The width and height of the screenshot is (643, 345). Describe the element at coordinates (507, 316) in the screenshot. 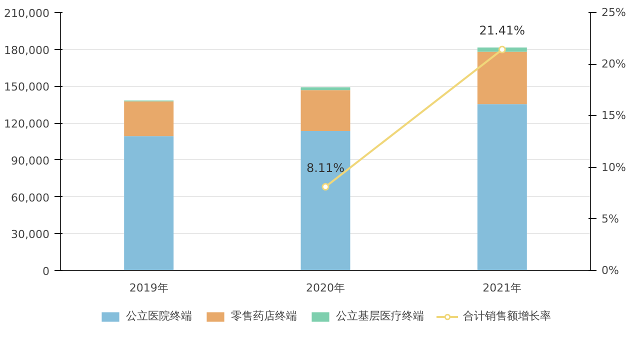

I see `legend-label: 合计销售额增长率` at that location.